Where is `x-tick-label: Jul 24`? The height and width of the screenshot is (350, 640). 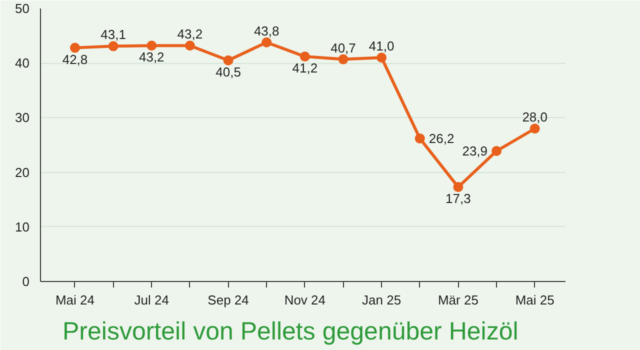
x-tick-label: Jul 24 is located at coordinates (151, 300).